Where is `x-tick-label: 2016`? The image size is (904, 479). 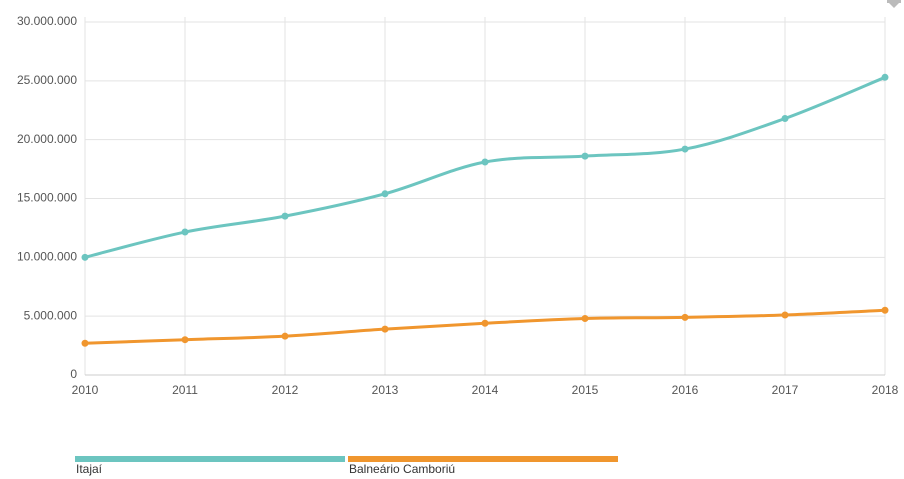 x-tick-label: 2016 is located at coordinates (685, 390).